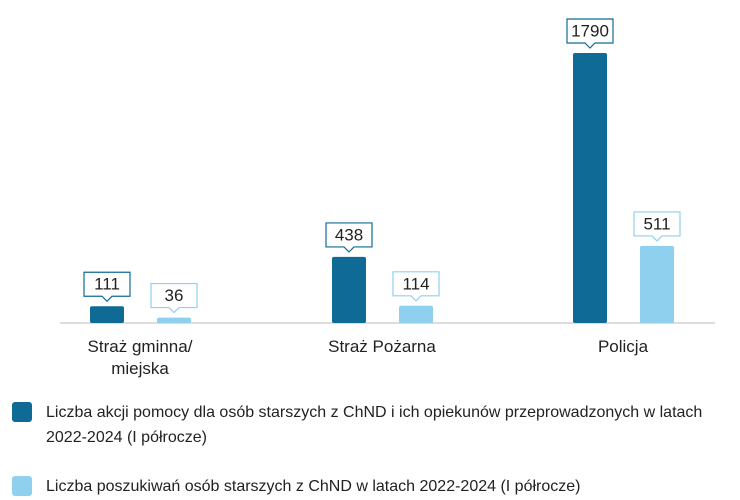  I want to click on value-label: 438, so click(349, 234).